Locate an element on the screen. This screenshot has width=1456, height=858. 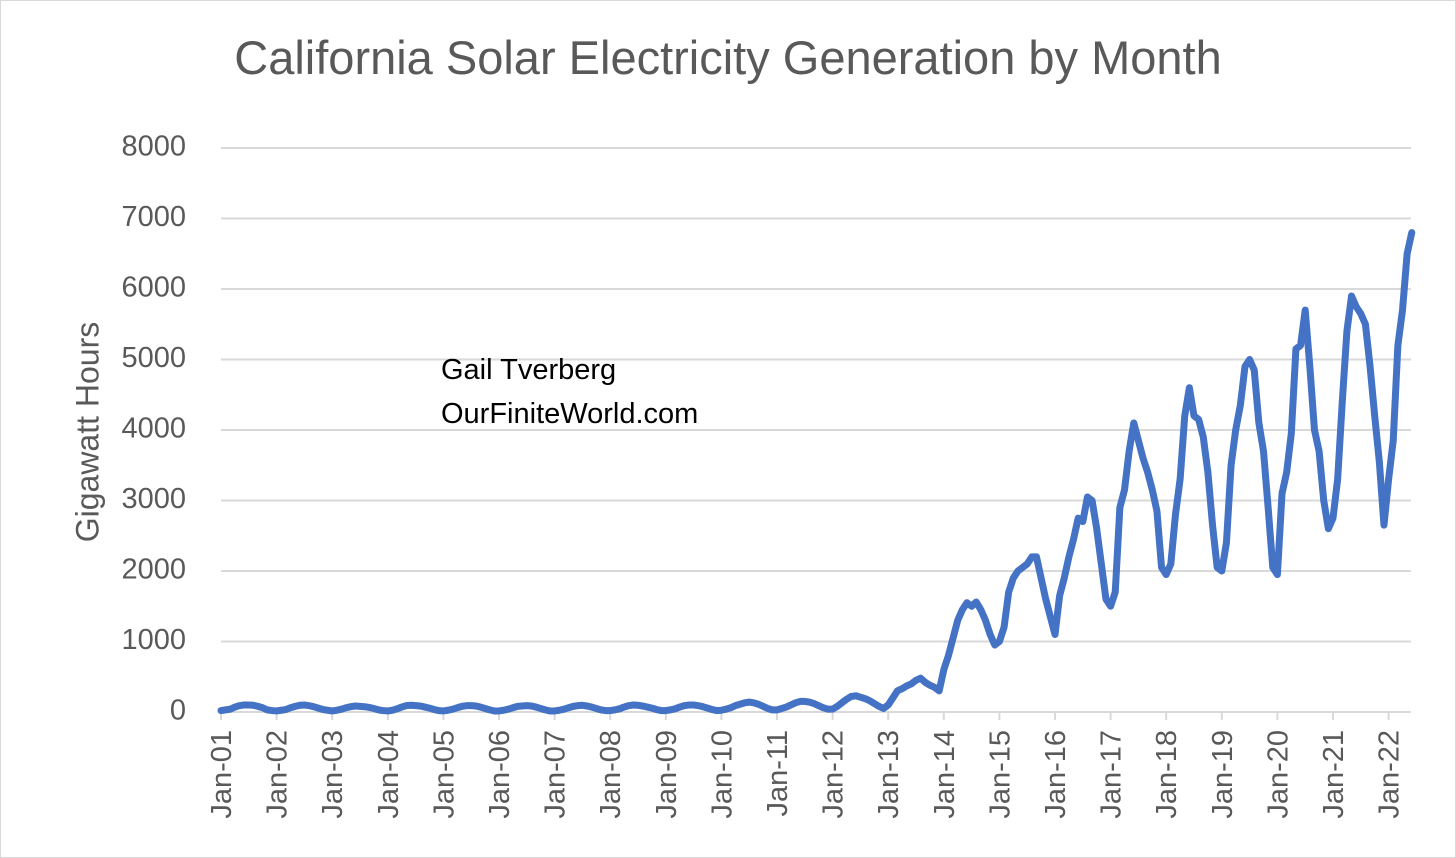
y-tick-label: 4000 is located at coordinates (153, 429).